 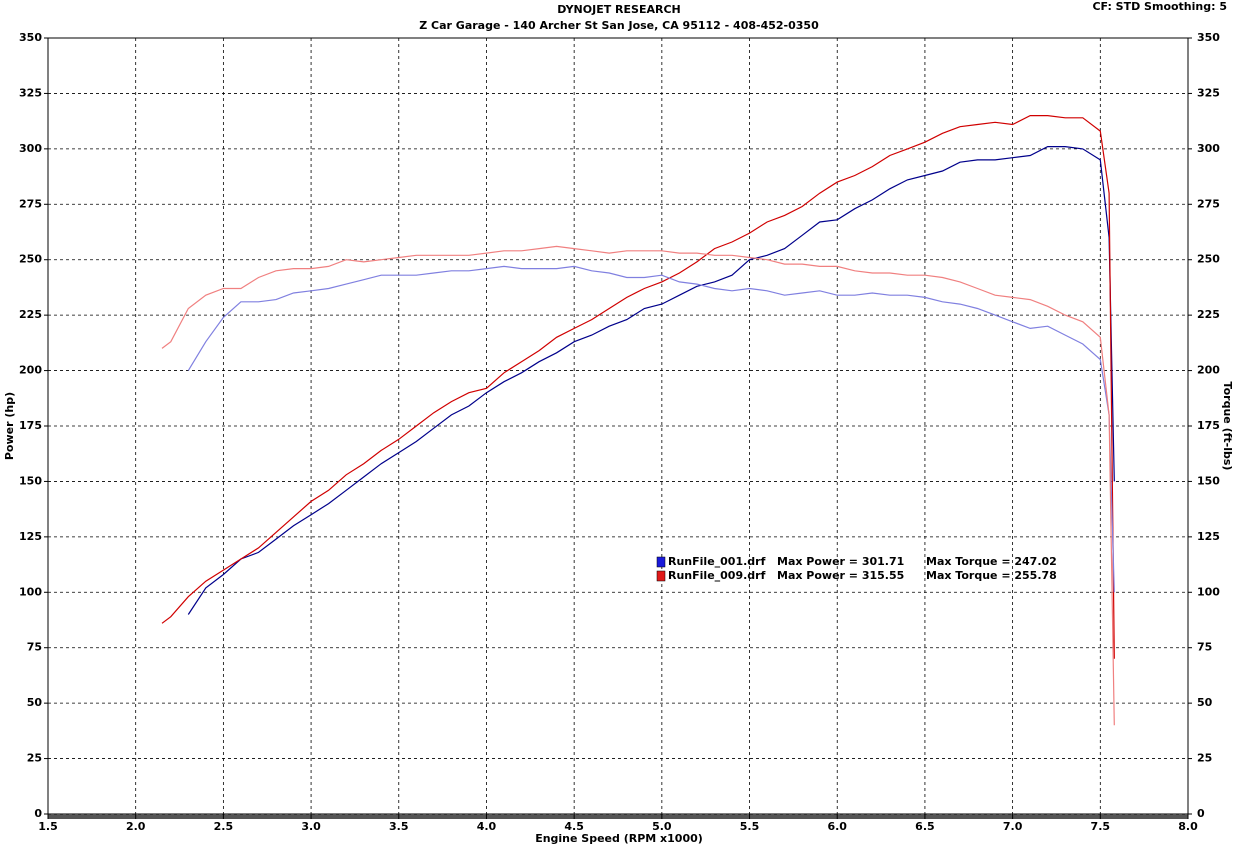 I want to click on x-axis-bar, so click(x=618, y=816).